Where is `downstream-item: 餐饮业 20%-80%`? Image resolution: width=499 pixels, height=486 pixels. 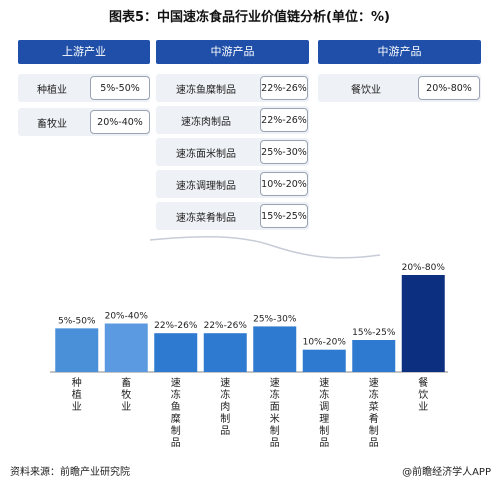
downstream-item: 餐饮业 20%-80% is located at coordinates (399, 88).